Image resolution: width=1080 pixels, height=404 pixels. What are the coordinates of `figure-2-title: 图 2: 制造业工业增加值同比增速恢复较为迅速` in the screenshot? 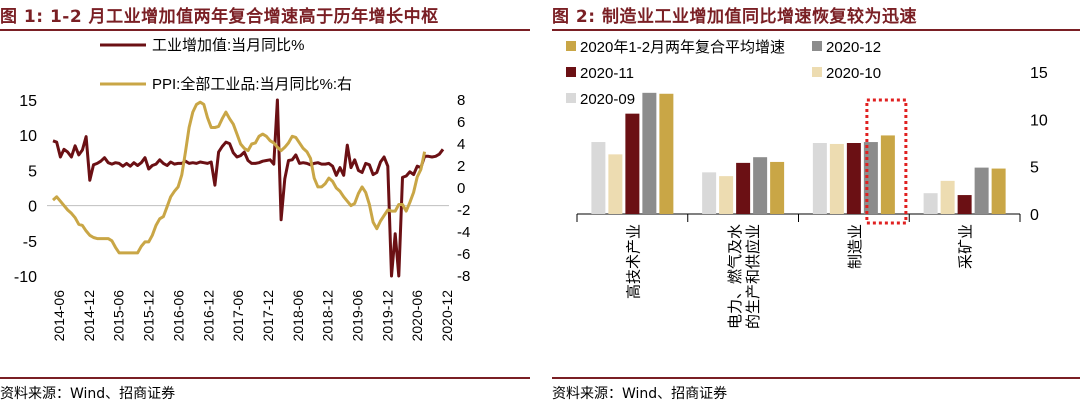 It's located at (734, 17).